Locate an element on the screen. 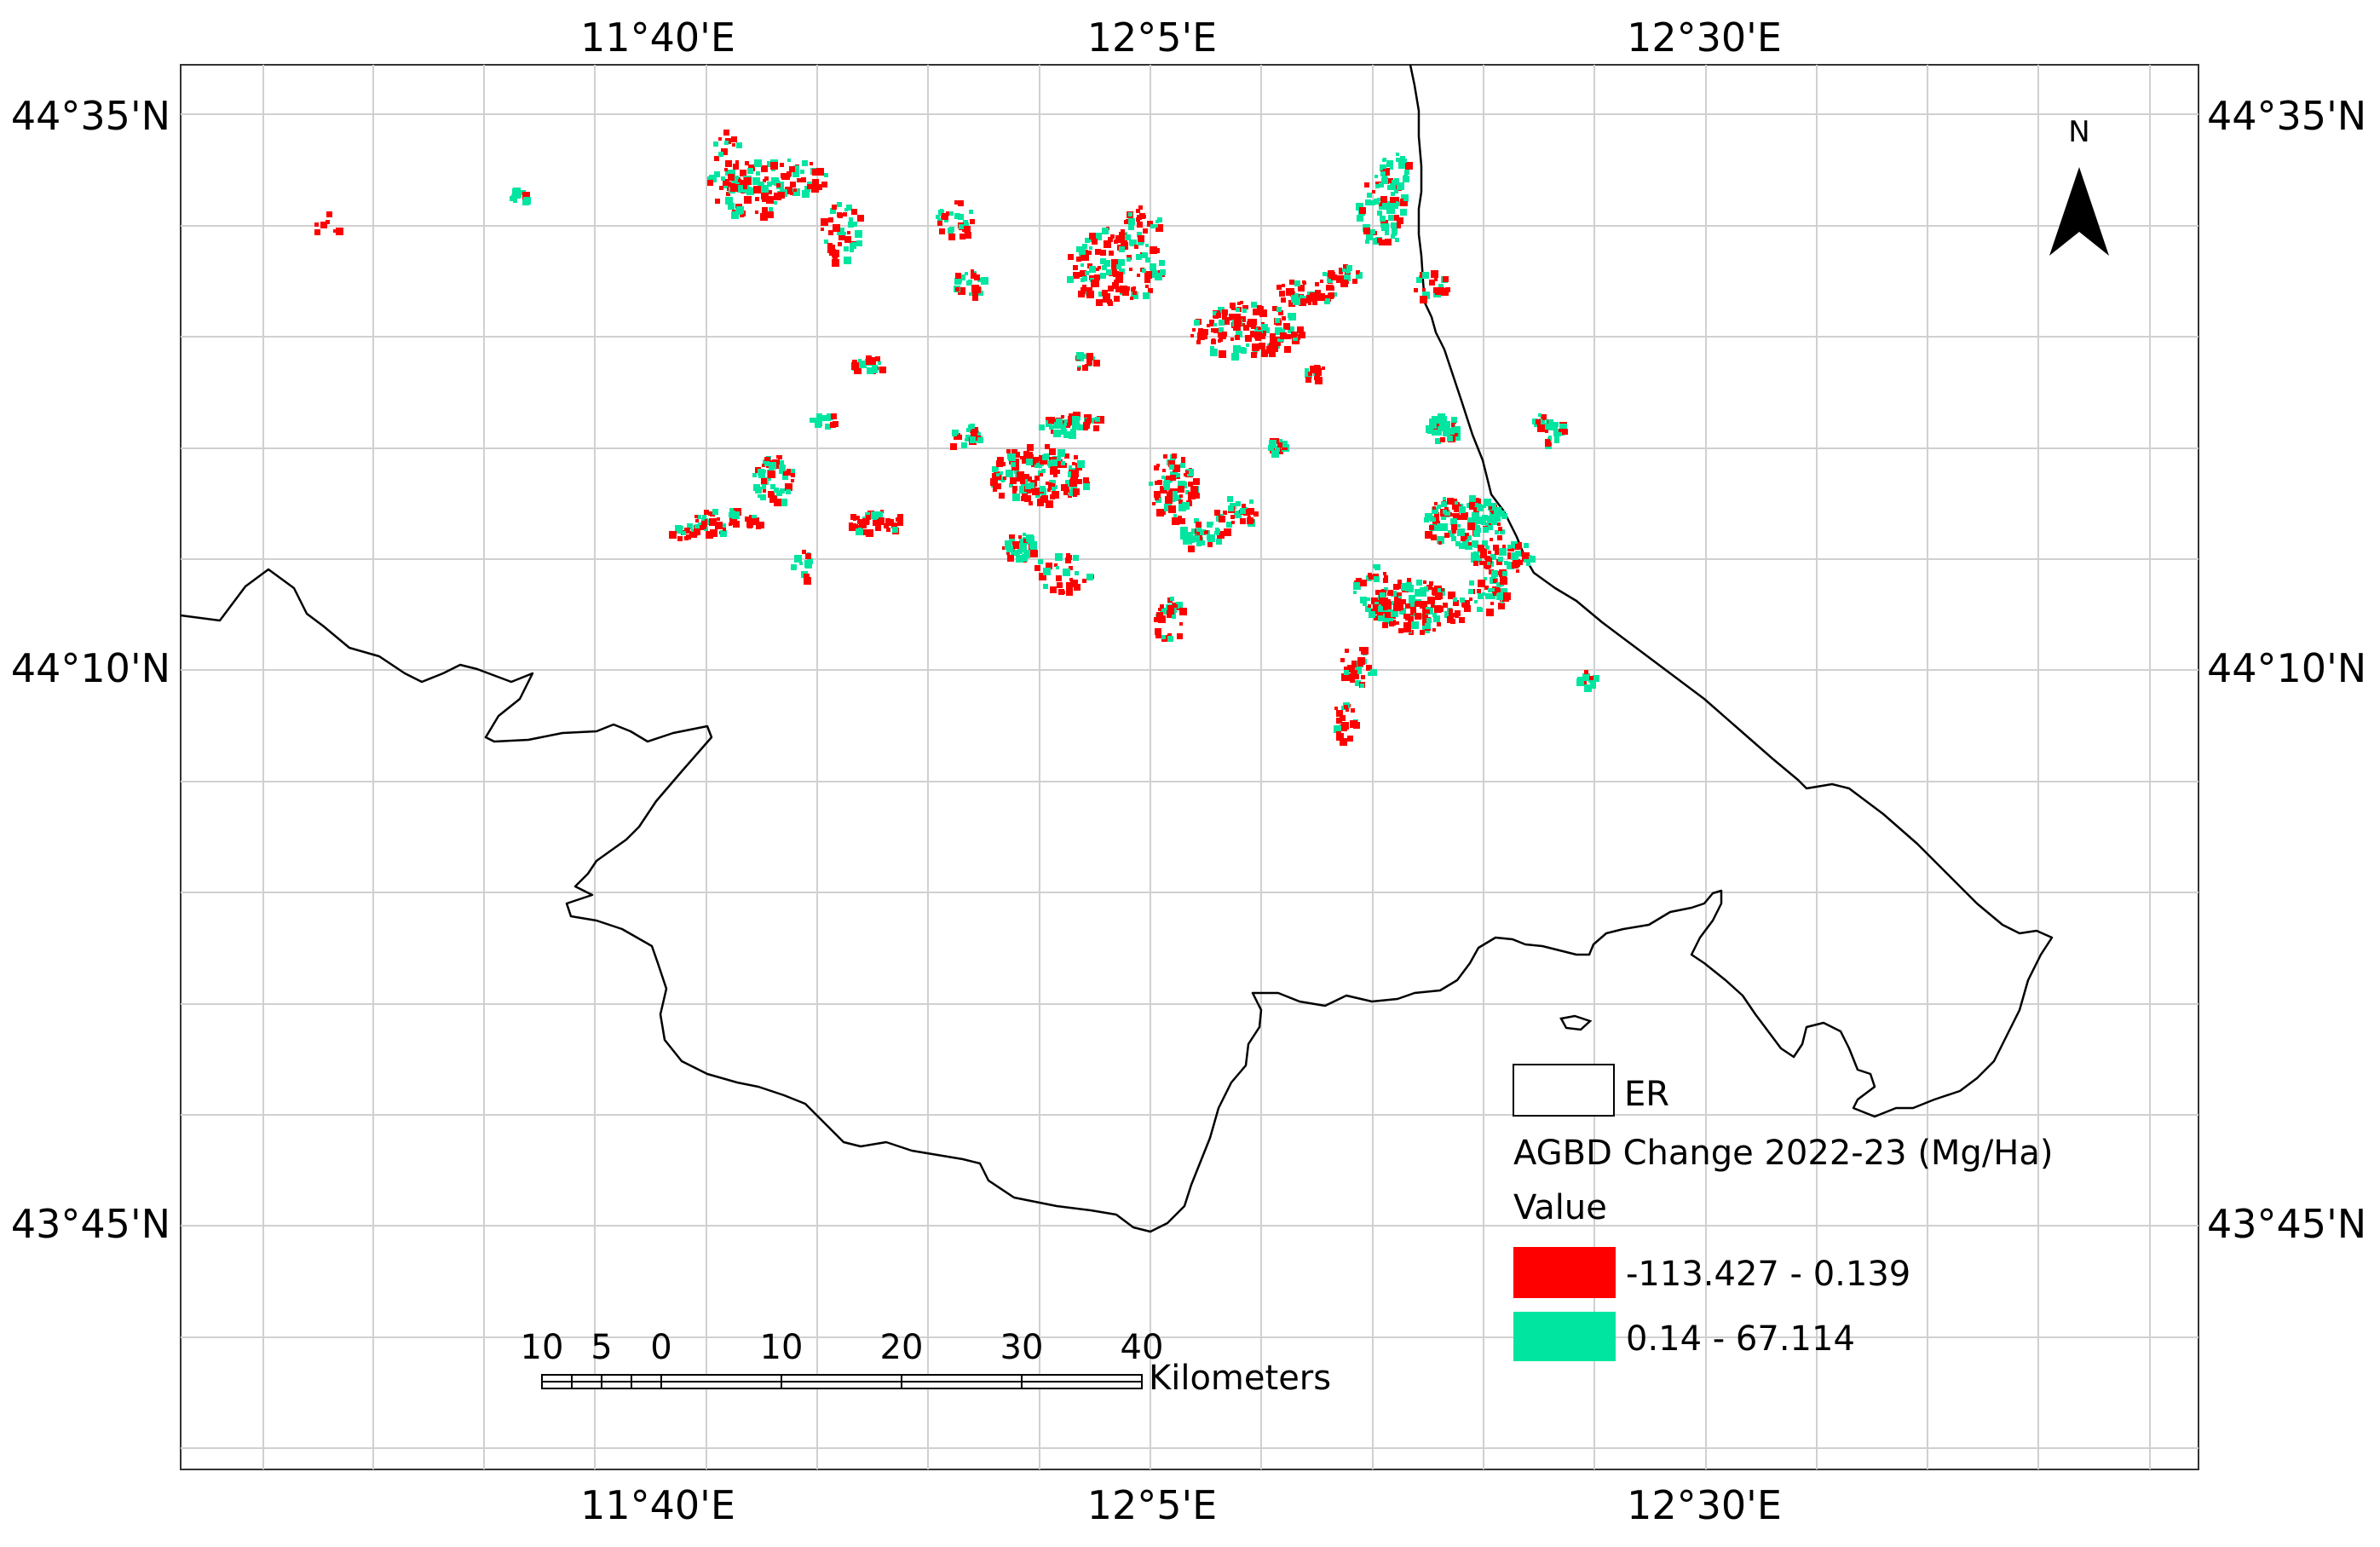 This screenshot has width=2380, height=1547. lat-label-left: 44°10'N is located at coordinates (90, 668).